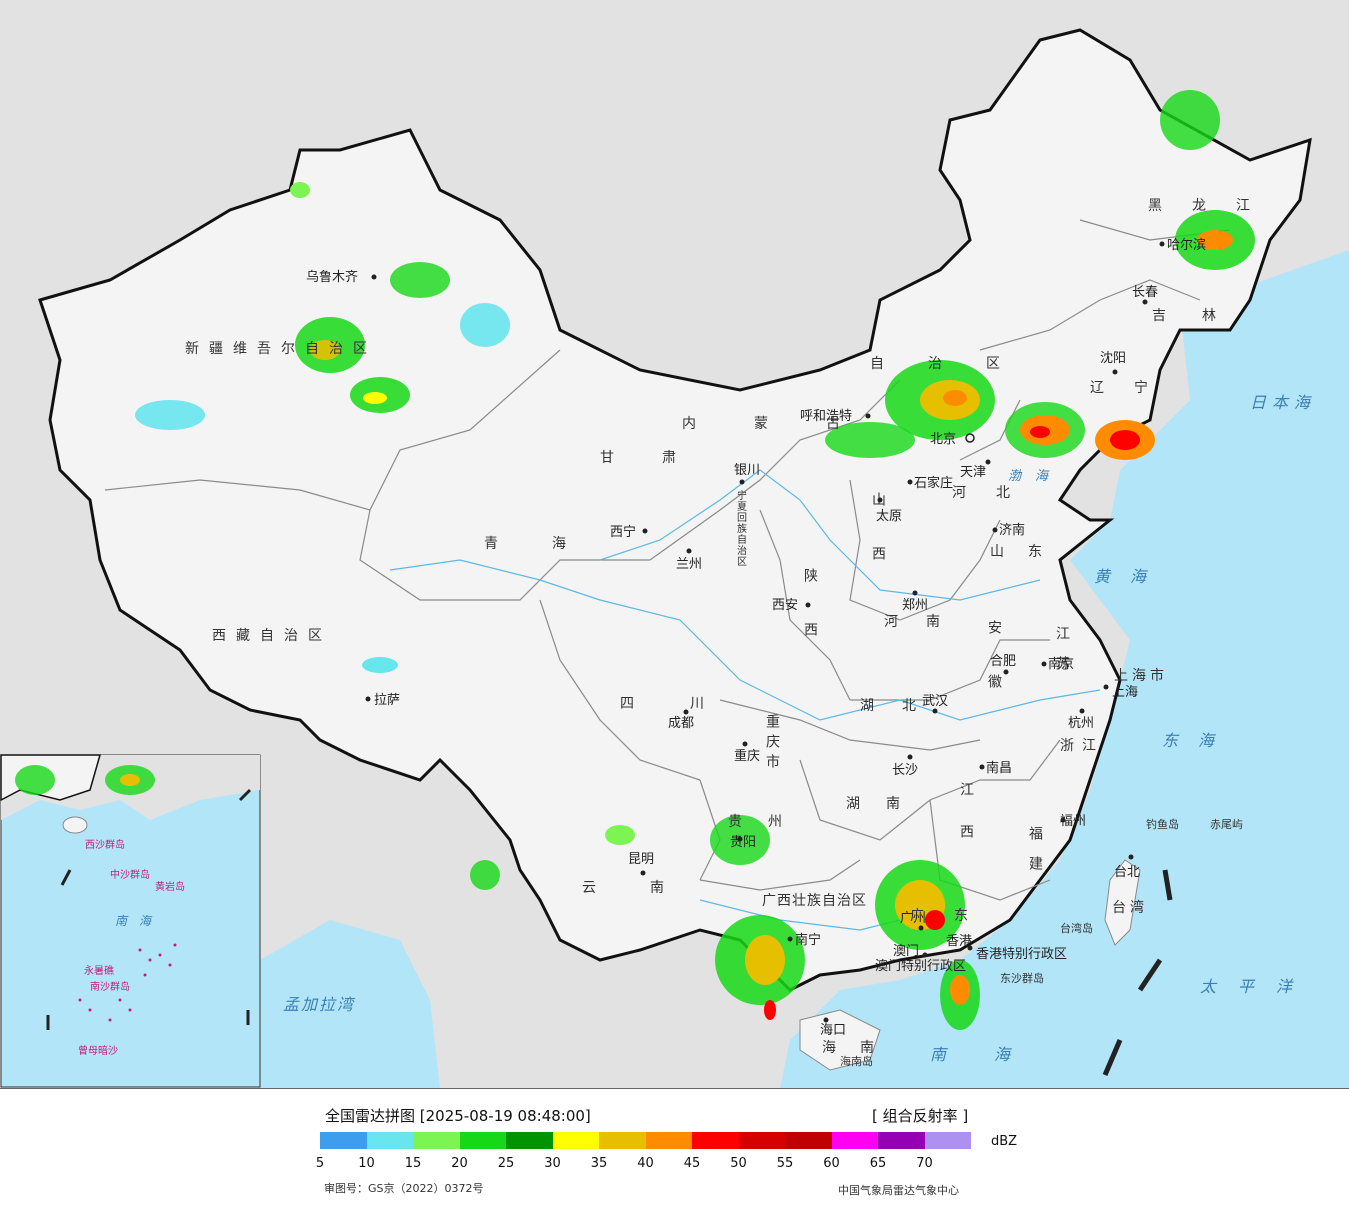 Image resolution: width=1349 pixels, height=1209 pixels. Describe the element at coordinates (954, 916) in the screenshot. I see `province-label: 广东` at that location.